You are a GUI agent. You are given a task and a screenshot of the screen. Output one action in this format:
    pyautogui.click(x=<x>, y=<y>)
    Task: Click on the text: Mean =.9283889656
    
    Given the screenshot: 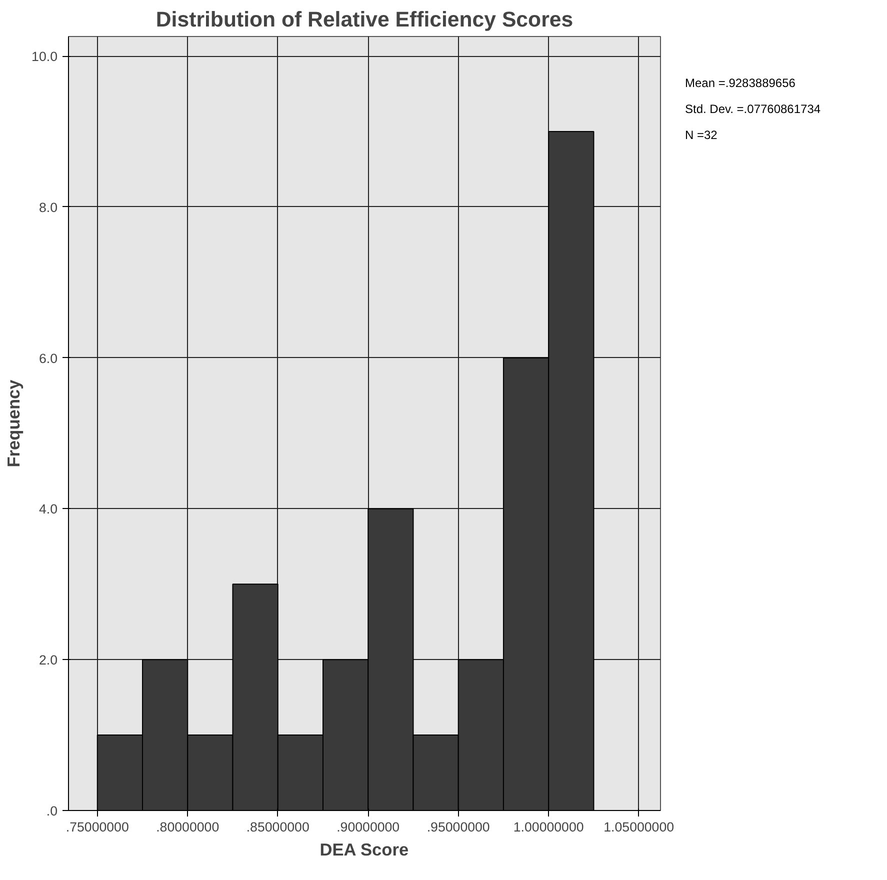 What is the action you would take?
    pyautogui.click(x=740, y=83)
    